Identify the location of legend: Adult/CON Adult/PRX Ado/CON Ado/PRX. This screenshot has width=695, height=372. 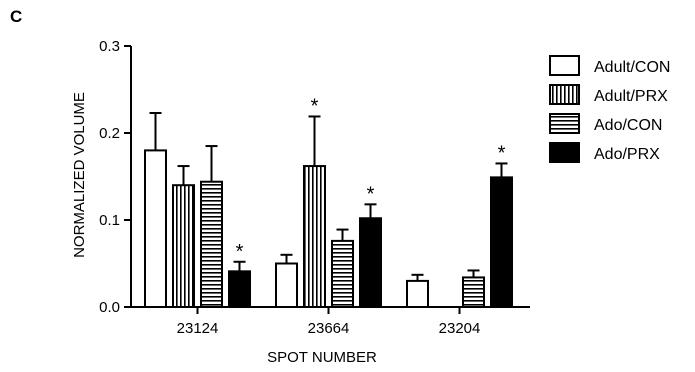
(609, 109).